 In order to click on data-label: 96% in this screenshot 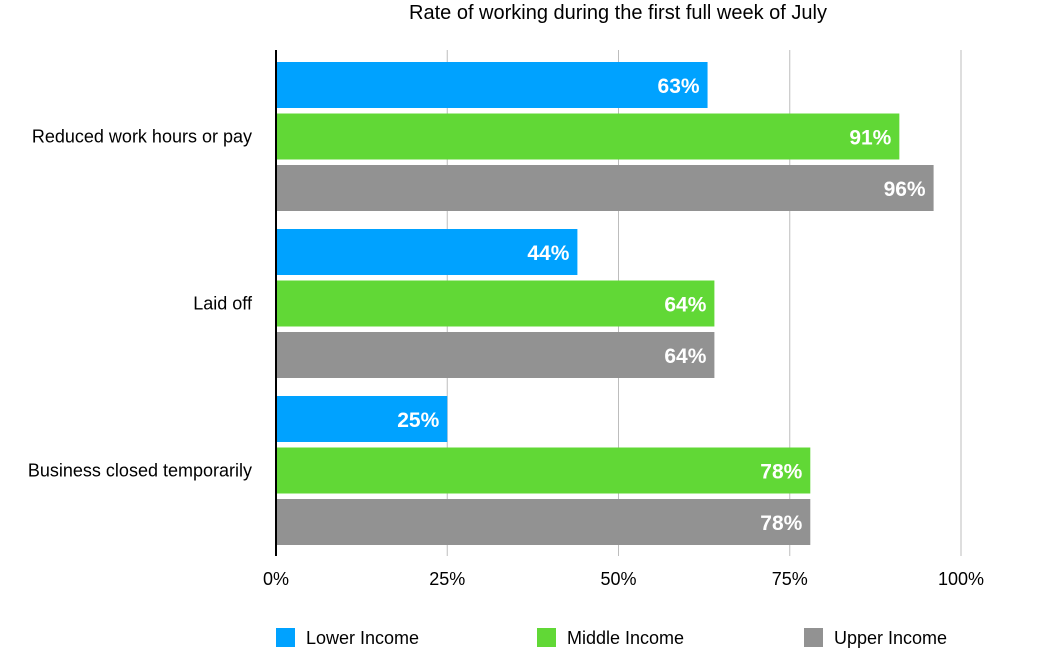, I will do `click(905, 189)`.